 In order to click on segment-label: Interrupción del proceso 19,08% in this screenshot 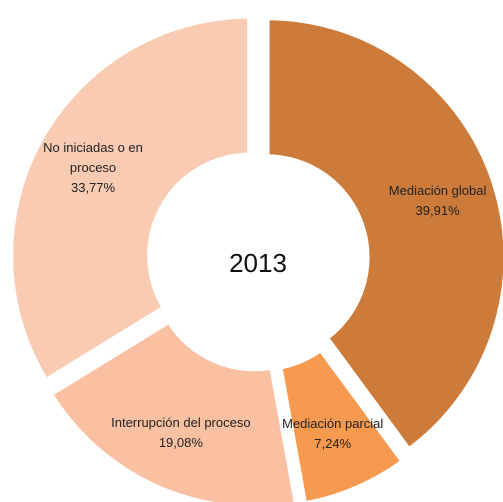, I will do `click(181, 433)`.